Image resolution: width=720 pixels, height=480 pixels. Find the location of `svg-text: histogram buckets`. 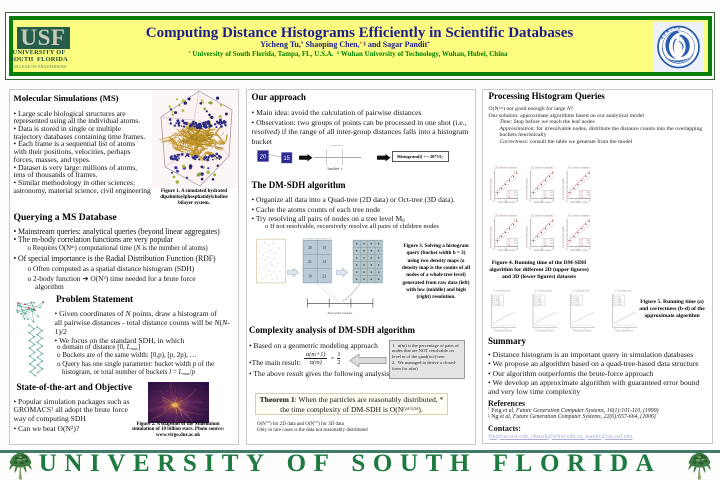

svg-text: histogram buckets is located at coordinates (340, 313).